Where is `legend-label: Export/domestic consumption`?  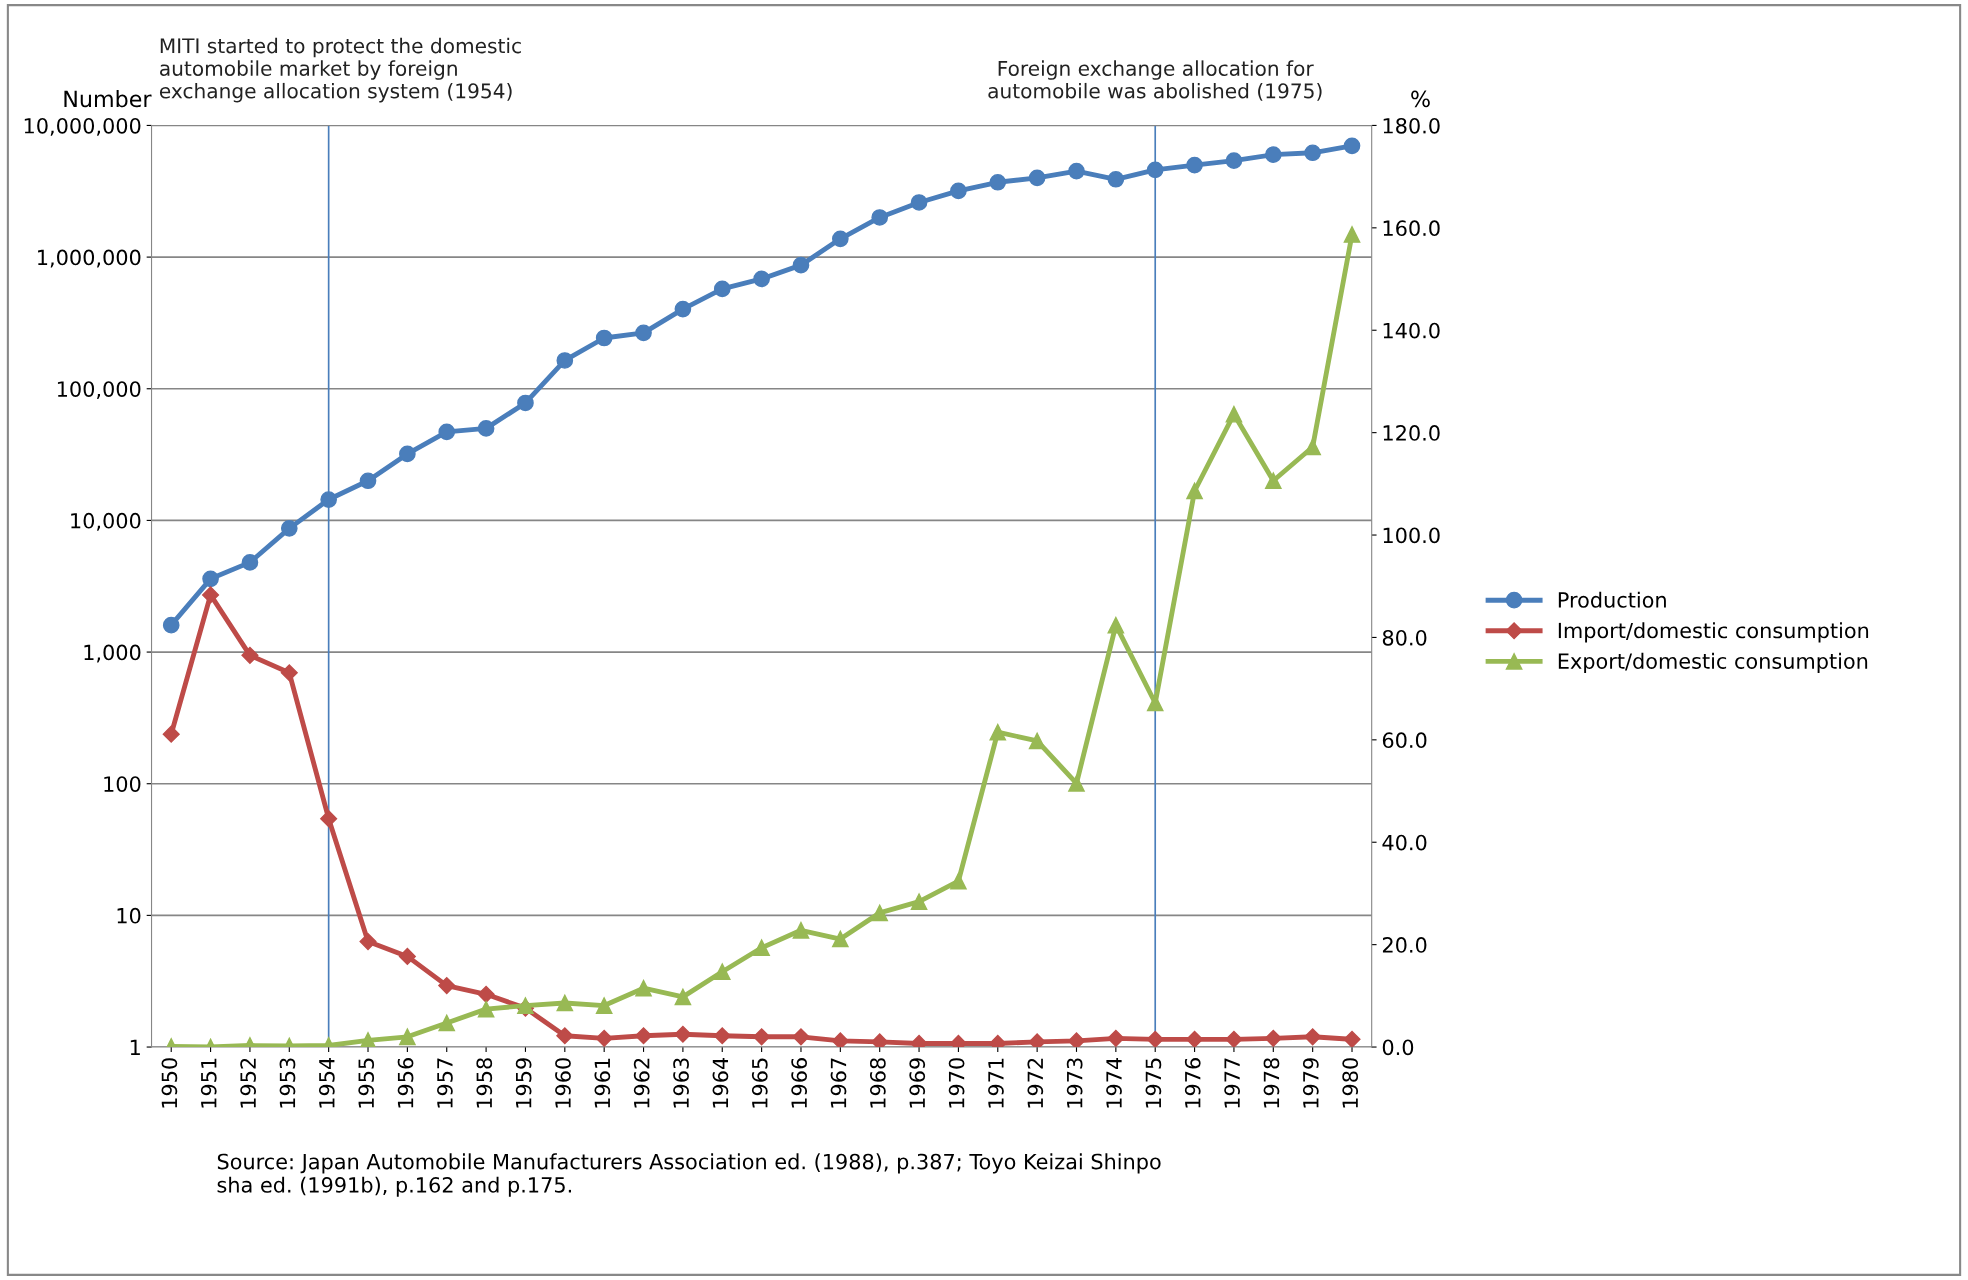
legend-label: Export/domestic consumption is located at coordinates (1713, 662).